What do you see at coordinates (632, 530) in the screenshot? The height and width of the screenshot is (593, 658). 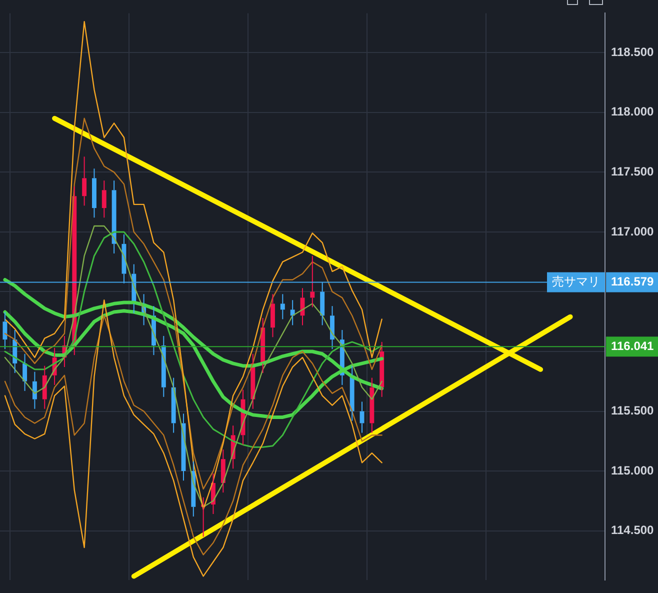 I see `y-tick-label: 114.500` at bounding box center [632, 530].